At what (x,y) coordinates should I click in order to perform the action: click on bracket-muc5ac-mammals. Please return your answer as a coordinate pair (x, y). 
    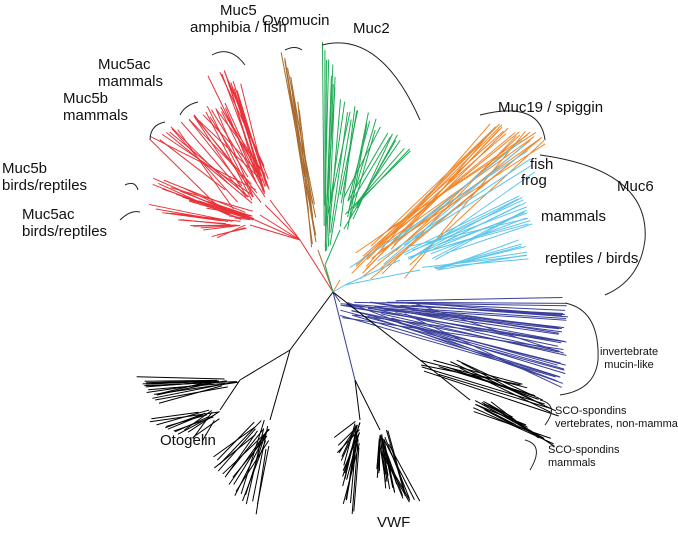
    Looking at the image, I should click on (189, 108).